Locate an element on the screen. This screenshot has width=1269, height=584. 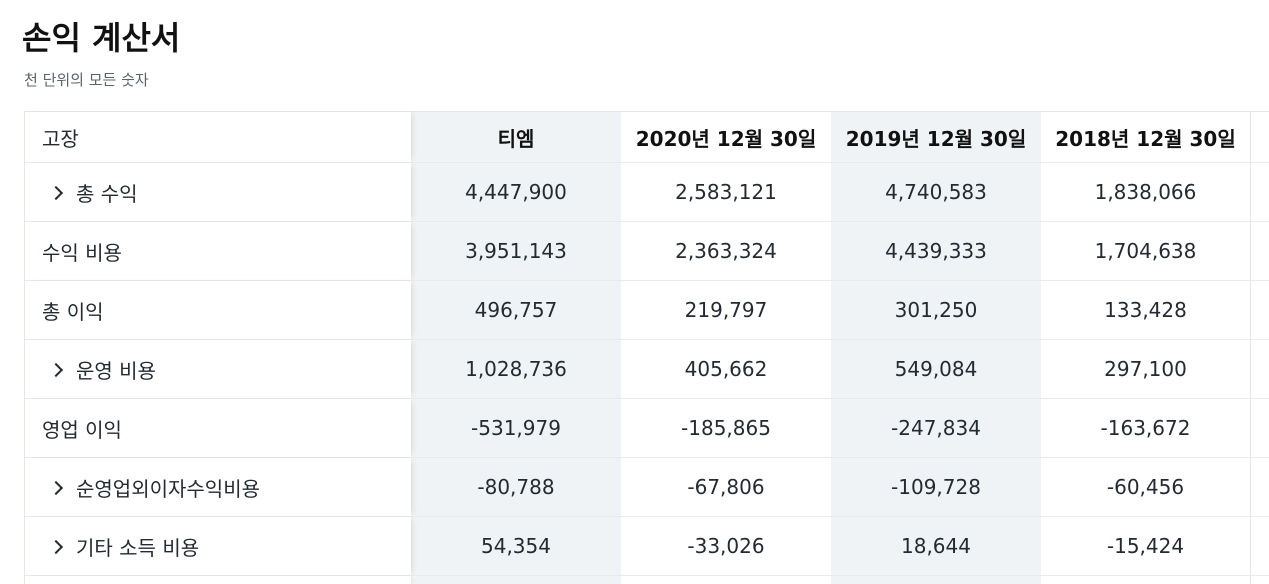
row-label: 순영업외이자수익비용 is located at coordinates (168, 488).